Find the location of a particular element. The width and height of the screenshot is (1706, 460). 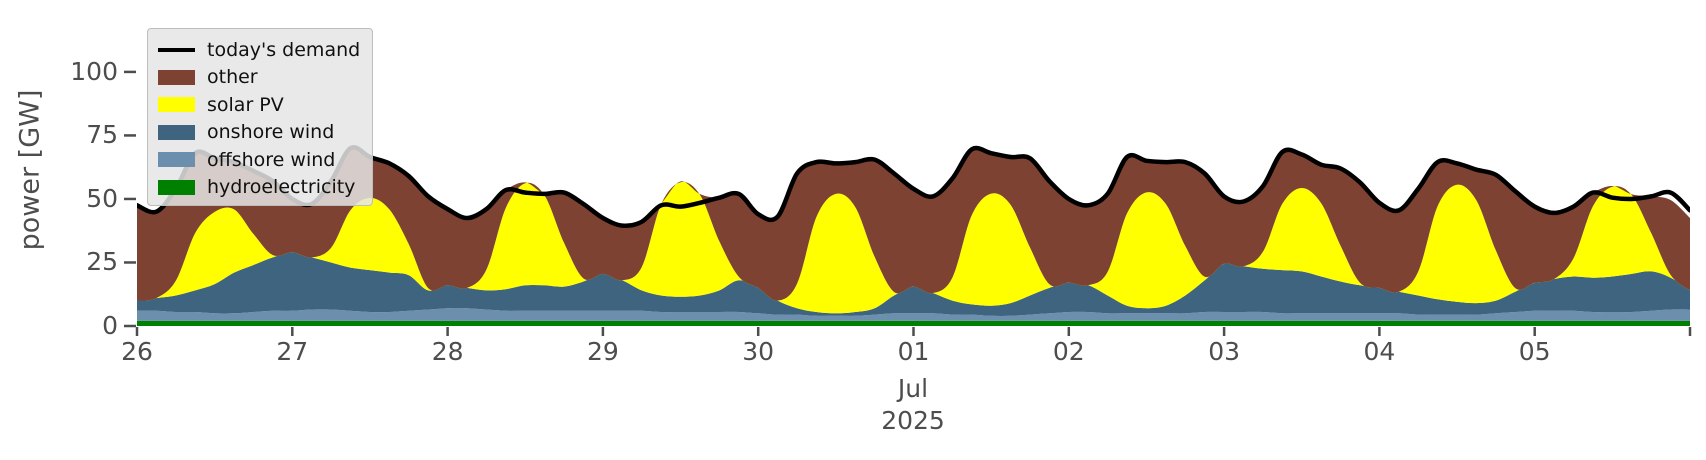

x-axis-month-label: Jul is located at coordinates (913, 388).